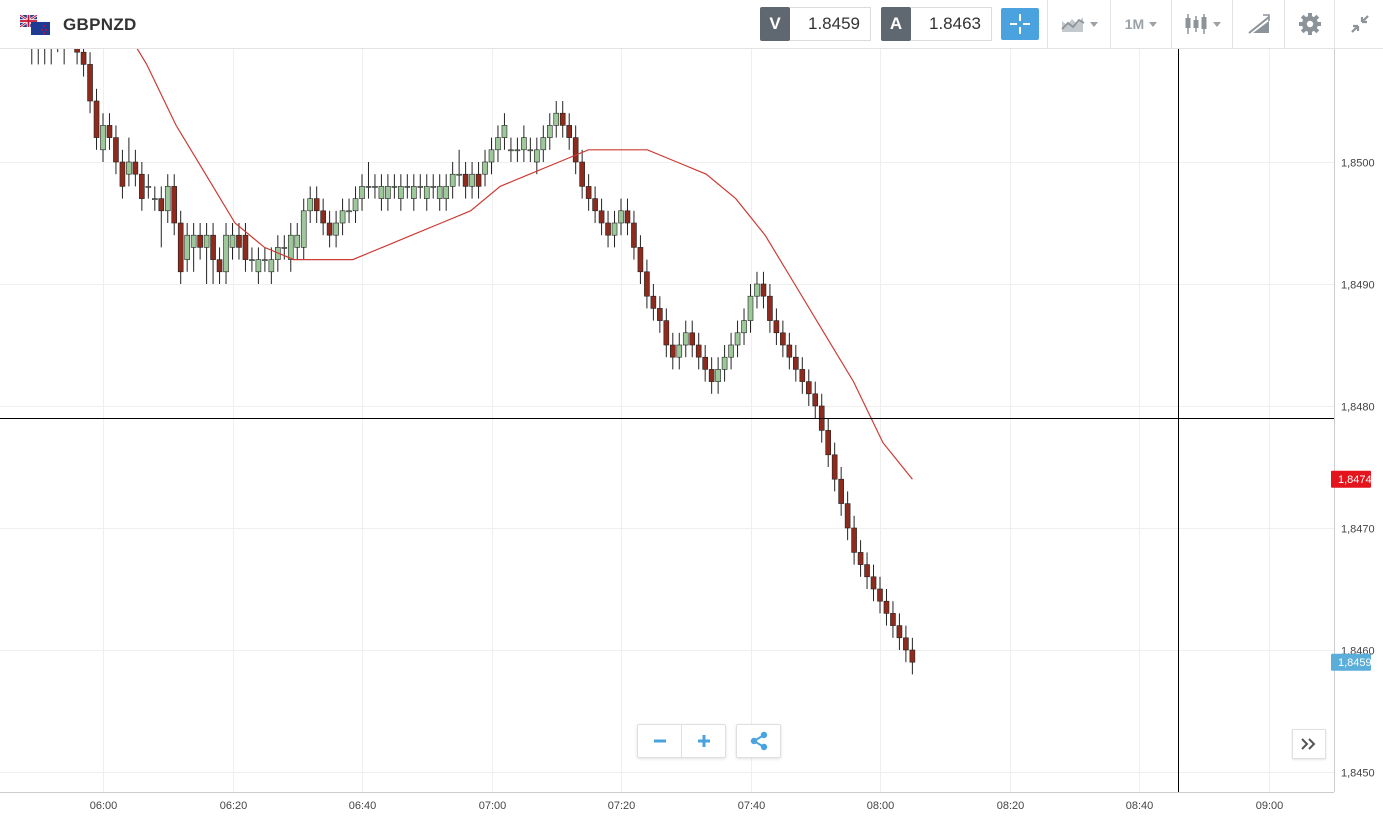 The height and width of the screenshot is (823, 1383). Describe the element at coordinates (1078, 24) in the screenshot. I see `chart-type-button` at that location.